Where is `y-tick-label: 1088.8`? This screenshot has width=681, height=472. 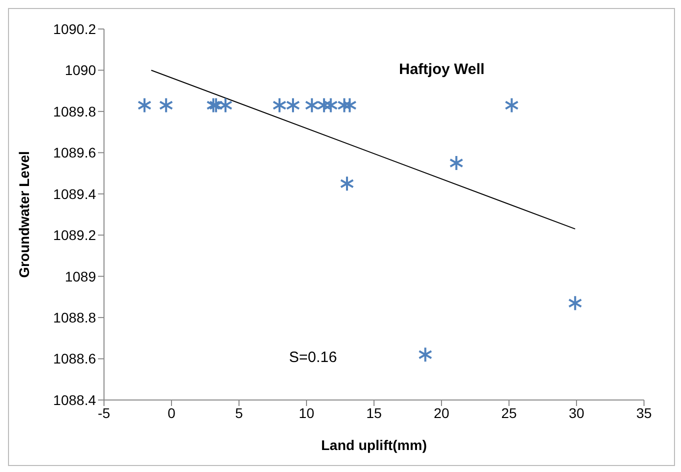
y-tick-label: 1088.8 is located at coordinates (74, 318).